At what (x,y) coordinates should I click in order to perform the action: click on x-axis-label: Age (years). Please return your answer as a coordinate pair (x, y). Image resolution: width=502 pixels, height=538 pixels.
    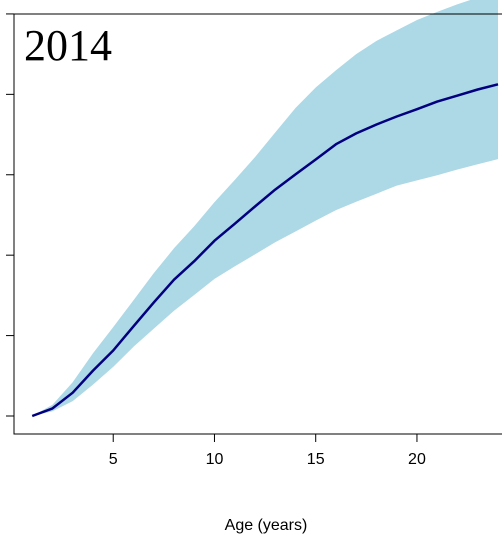
    Looking at the image, I should click on (266, 525).